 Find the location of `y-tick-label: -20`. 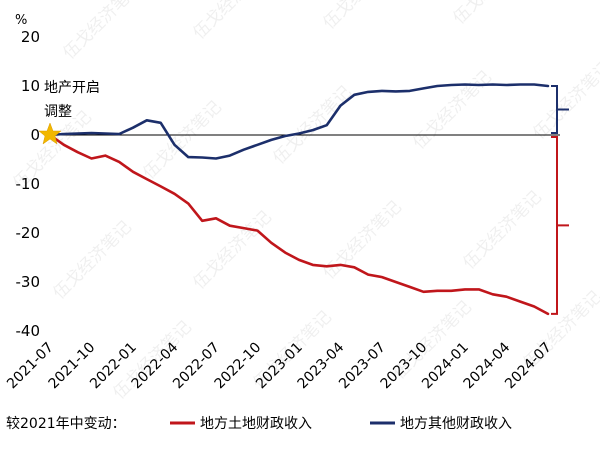

y-tick-label: -20 is located at coordinates (28, 233).